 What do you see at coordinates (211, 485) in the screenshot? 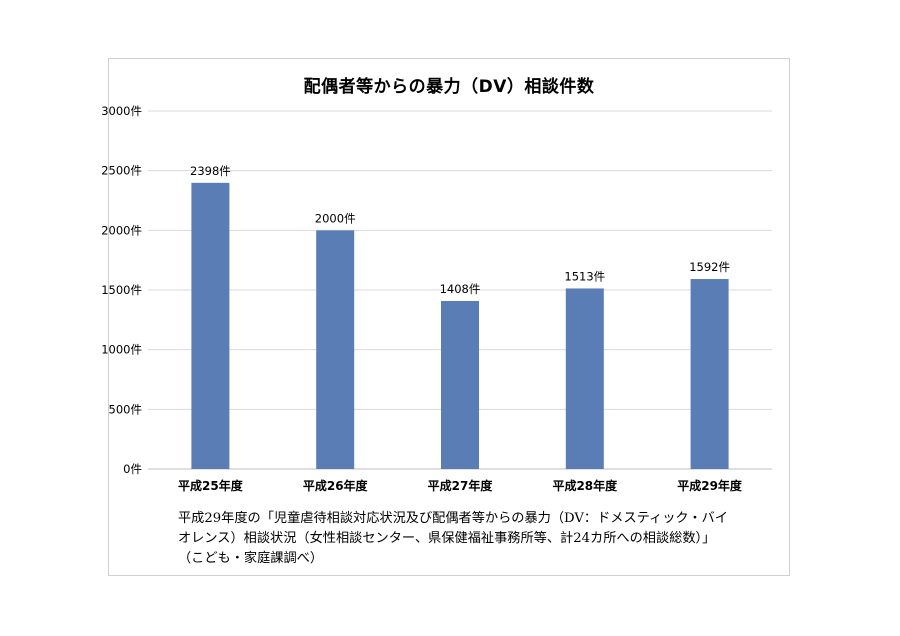
I see `x-tick-label: 平成25年度` at bounding box center [211, 485].